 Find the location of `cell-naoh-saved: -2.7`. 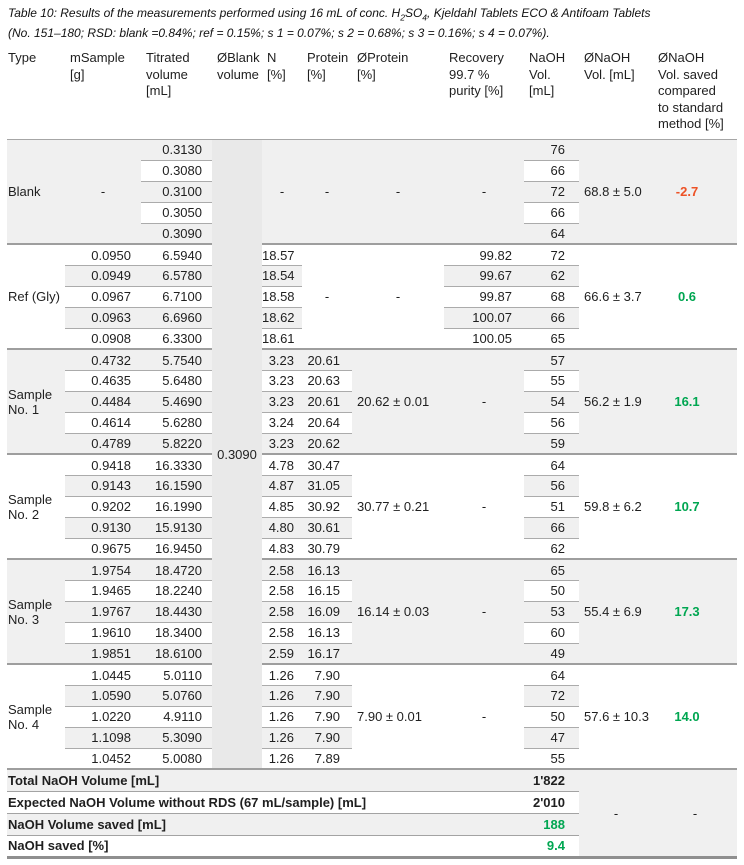

cell-naoh-saved: -2.7 is located at coordinates (687, 192).